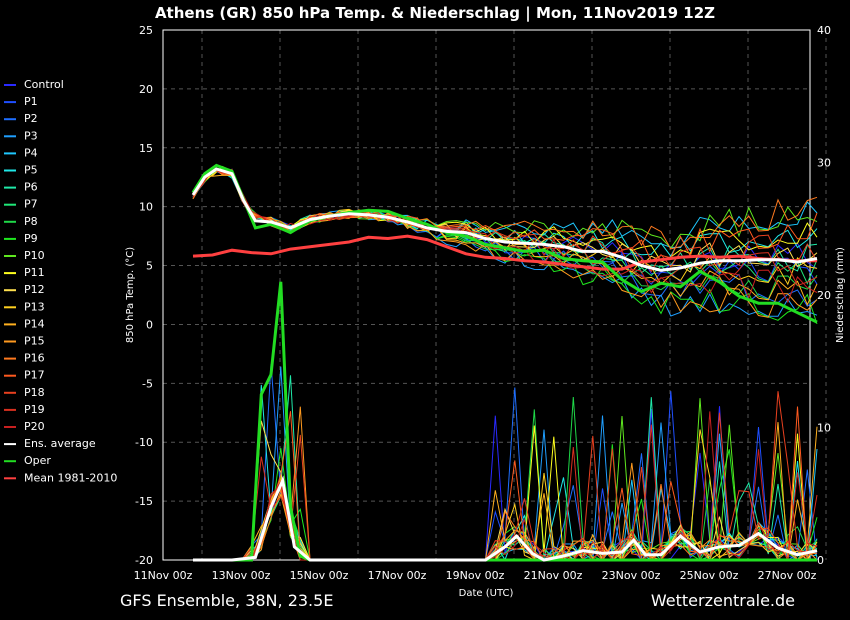 This screenshot has height=620, width=850. What do you see at coordinates (31, 170) in the screenshot?
I see `legend-label: P5` at bounding box center [31, 170].